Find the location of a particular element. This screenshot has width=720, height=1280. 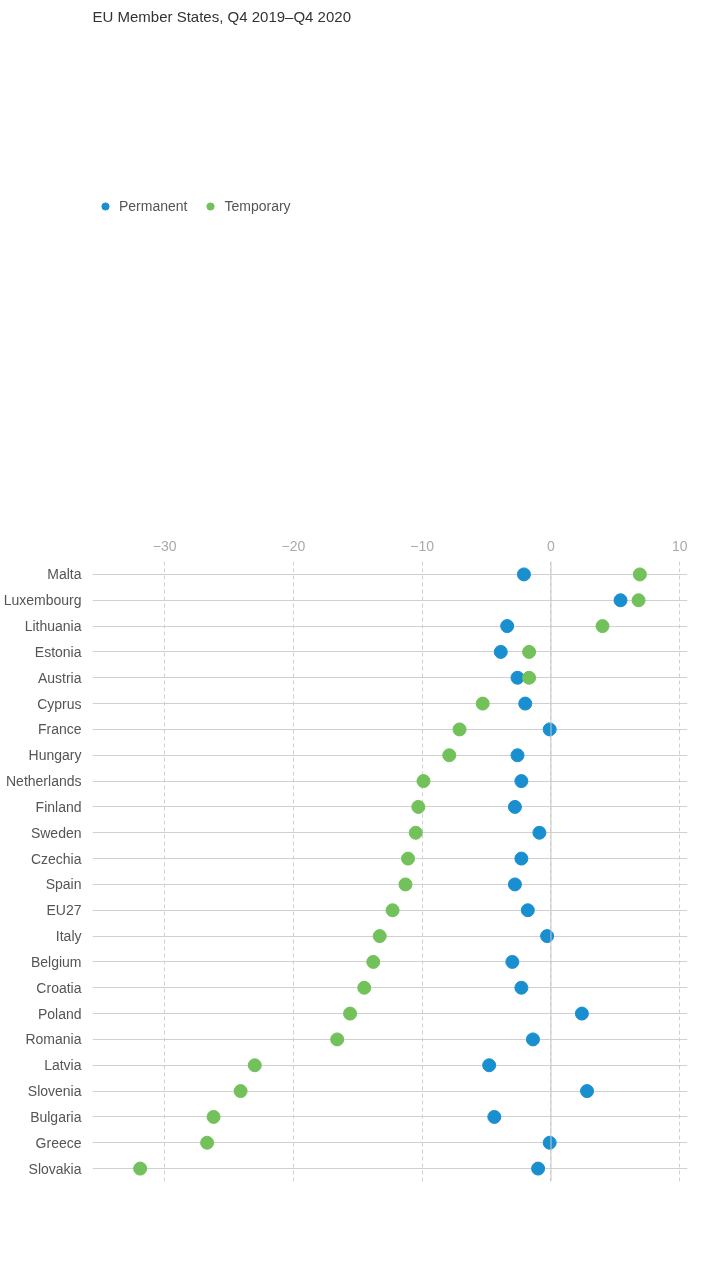

y-tick-label: Estonia is located at coordinates (58, 651).